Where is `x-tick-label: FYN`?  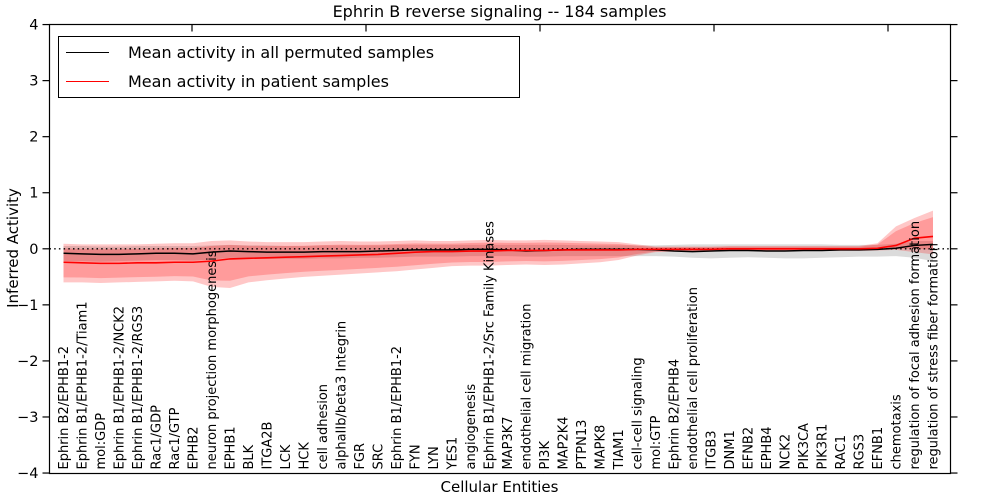 x-tick-label: FYN is located at coordinates (416, 456).